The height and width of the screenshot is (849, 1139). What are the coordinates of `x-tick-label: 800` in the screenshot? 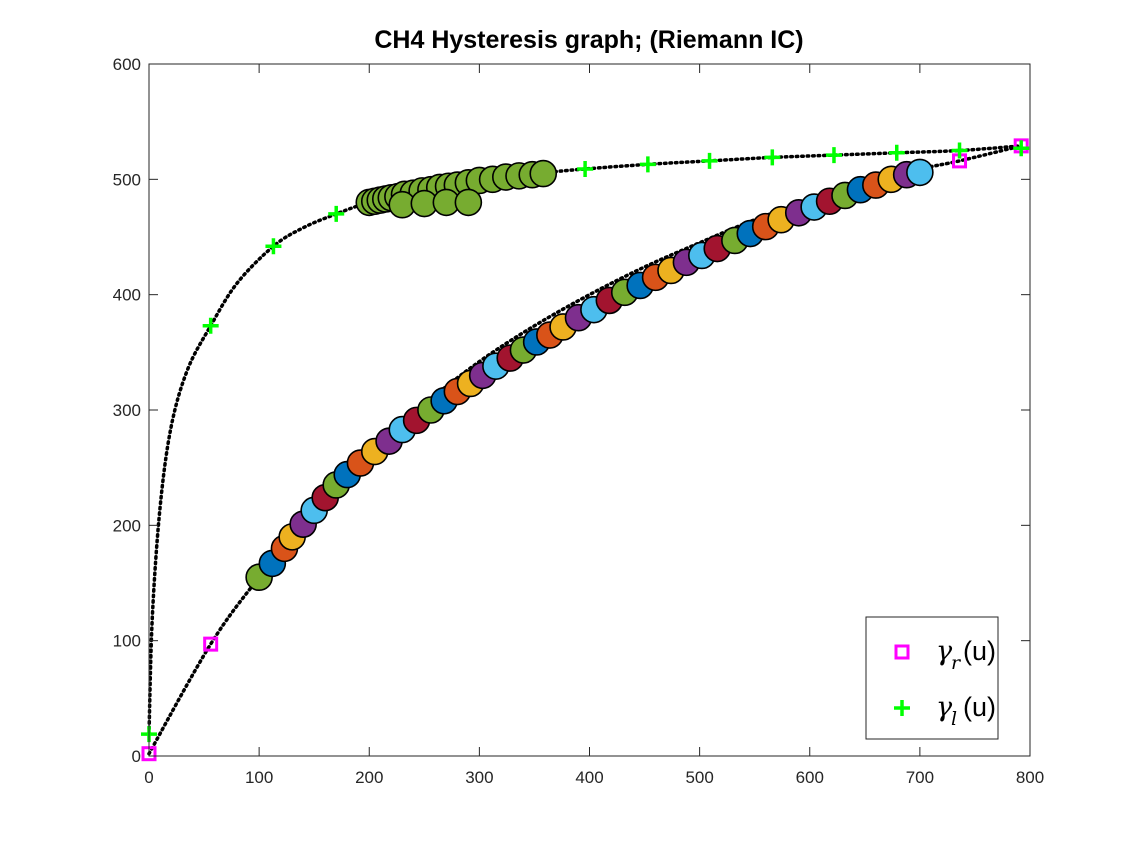 It's located at (1030, 777).